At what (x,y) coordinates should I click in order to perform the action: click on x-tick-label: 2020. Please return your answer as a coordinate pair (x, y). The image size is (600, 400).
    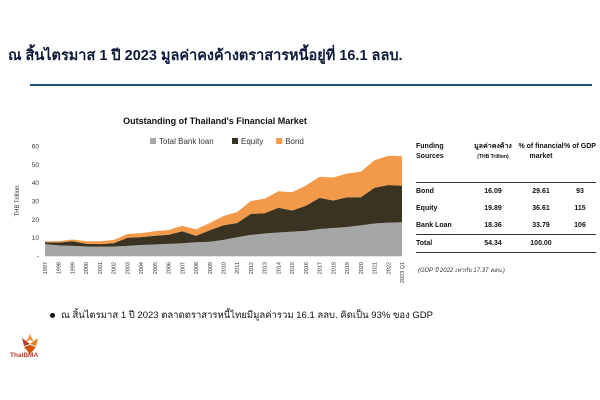
    Looking at the image, I should click on (362, 268).